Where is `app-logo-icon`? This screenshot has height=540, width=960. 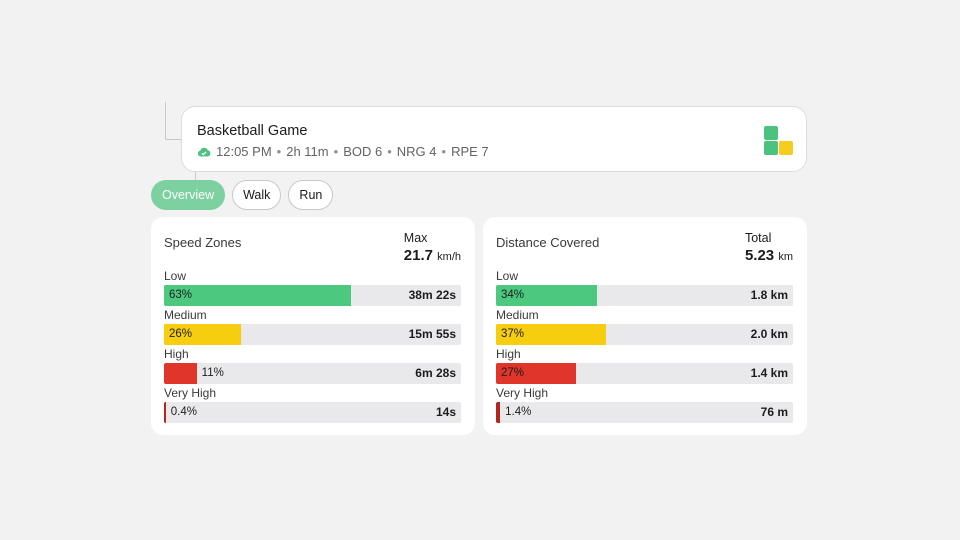
app-logo-icon is located at coordinates (779, 141).